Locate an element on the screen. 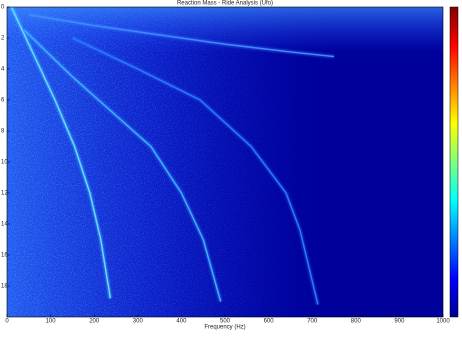  x-tick-label: 100 is located at coordinates (51, 322).